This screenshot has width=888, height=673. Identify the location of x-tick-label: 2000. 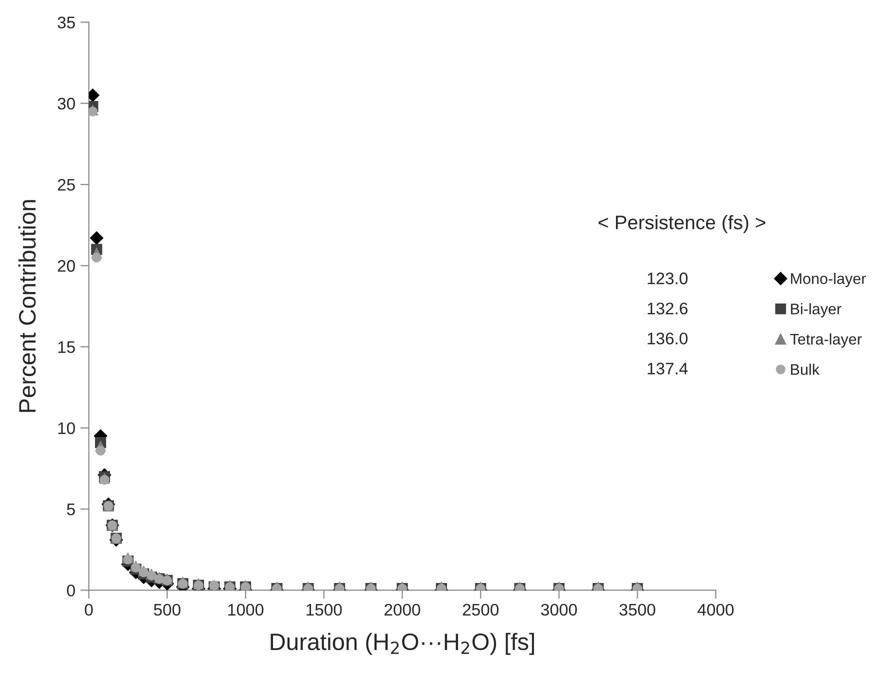
(402, 610).